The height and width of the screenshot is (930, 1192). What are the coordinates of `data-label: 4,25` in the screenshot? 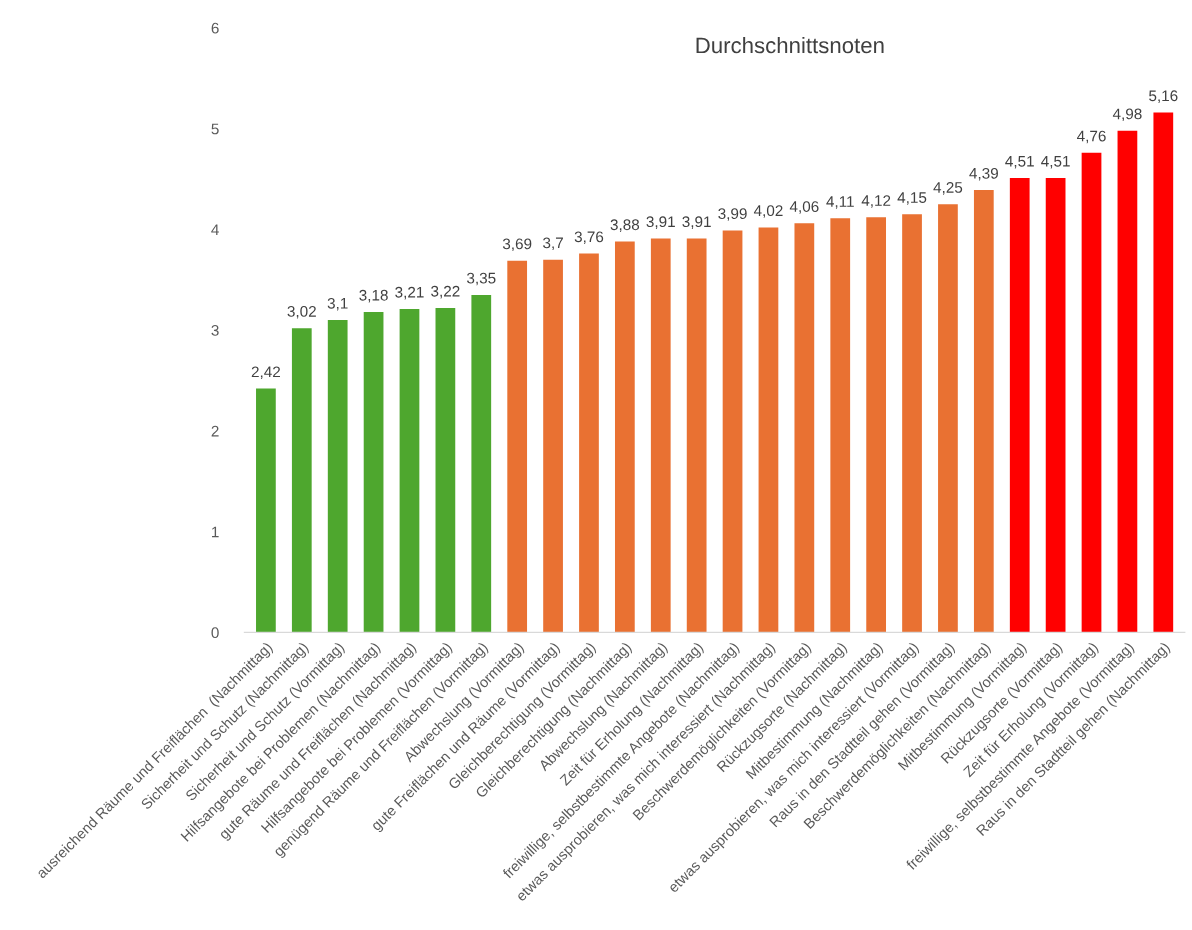 It's located at (948, 188).